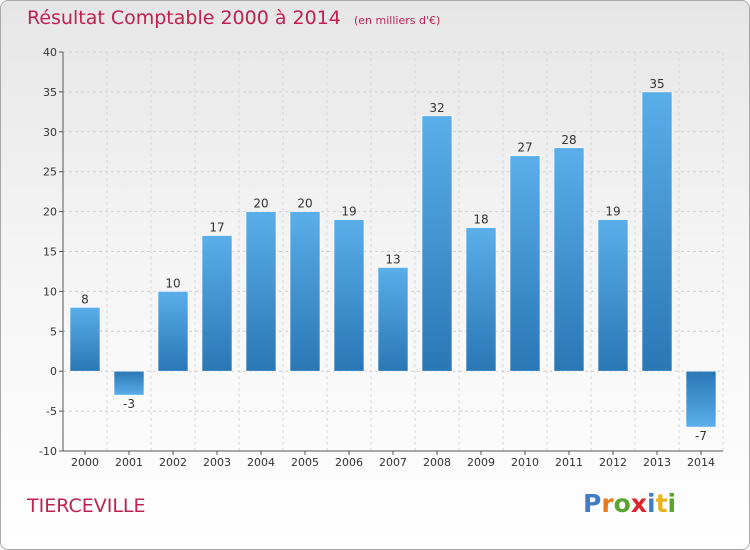  What do you see at coordinates (50, 212) in the screenshot?
I see `y-tick-label: 20` at bounding box center [50, 212].